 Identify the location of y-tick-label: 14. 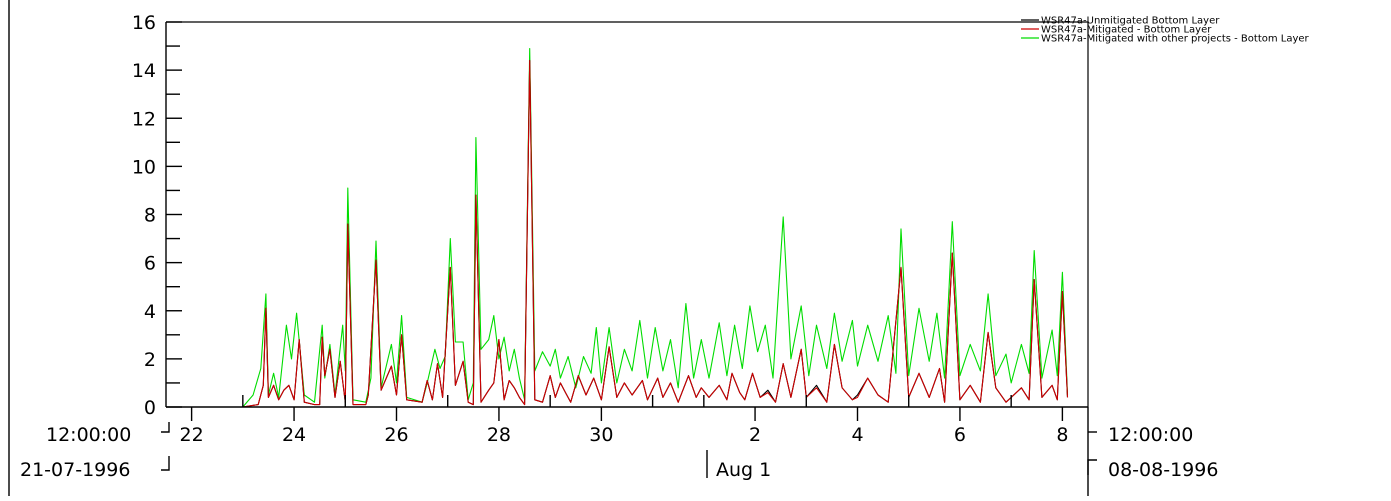
(144, 71).